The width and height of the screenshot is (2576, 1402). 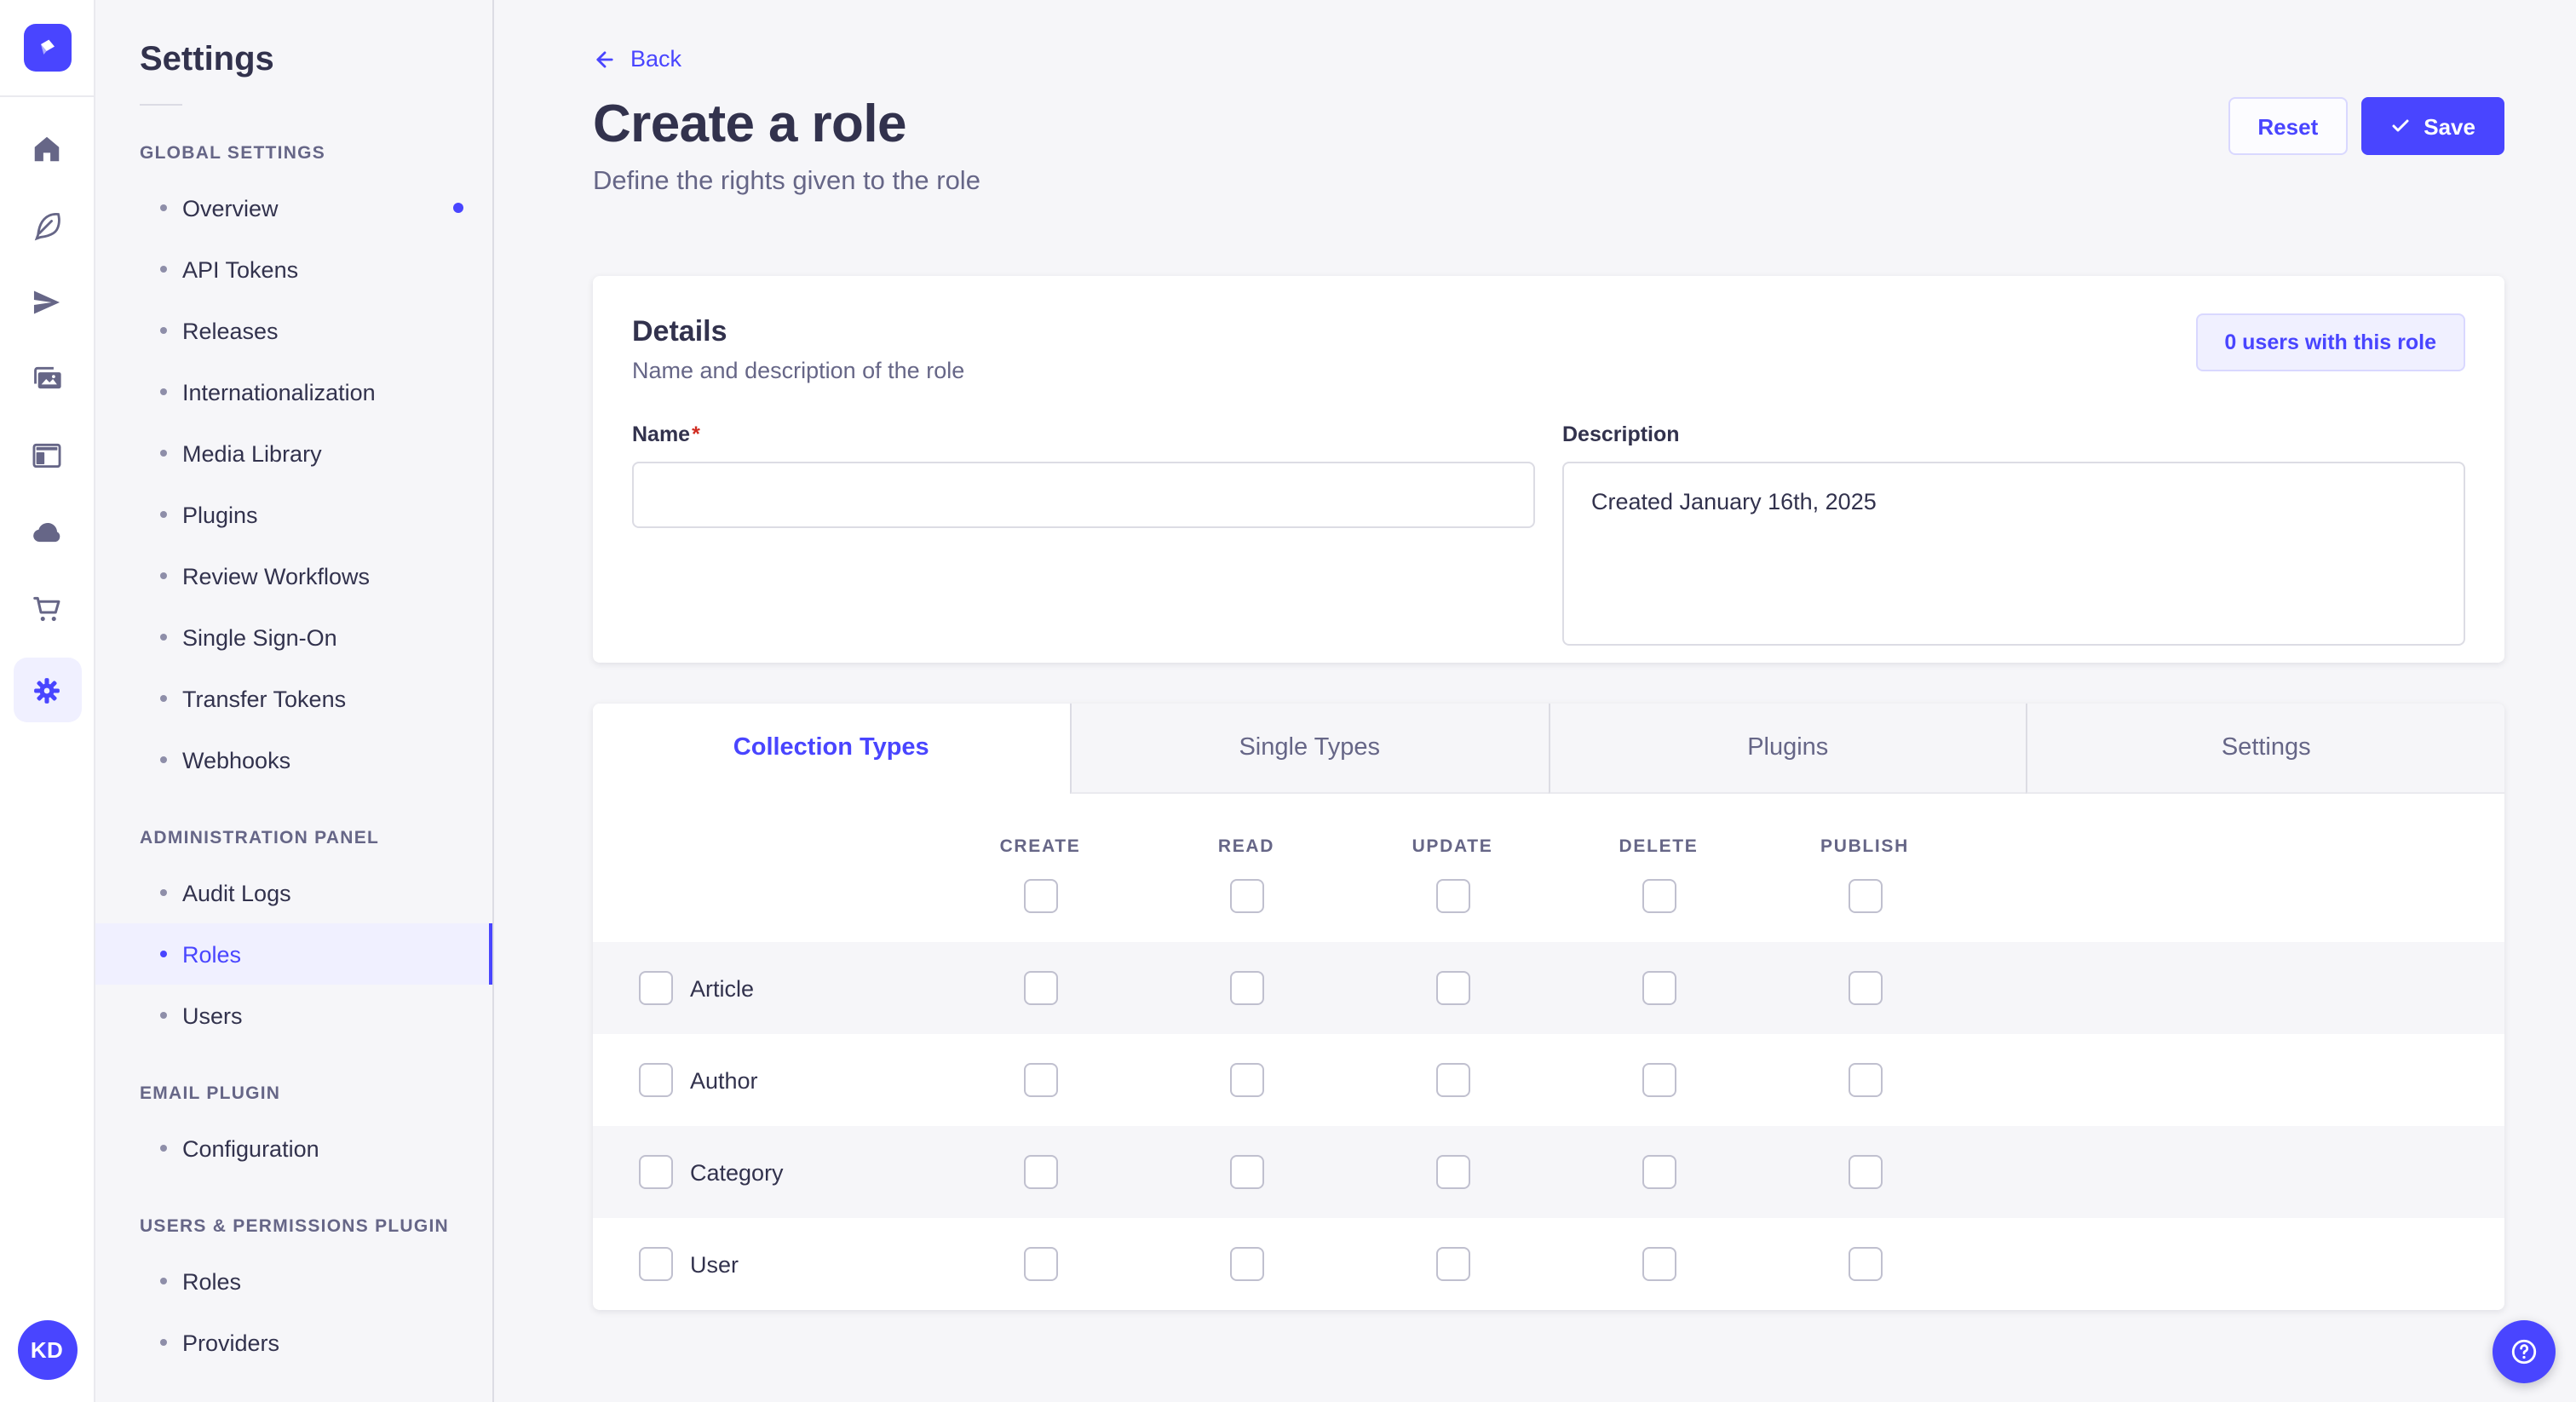 I want to click on save-button-label: Save, so click(x=2450, y=126).